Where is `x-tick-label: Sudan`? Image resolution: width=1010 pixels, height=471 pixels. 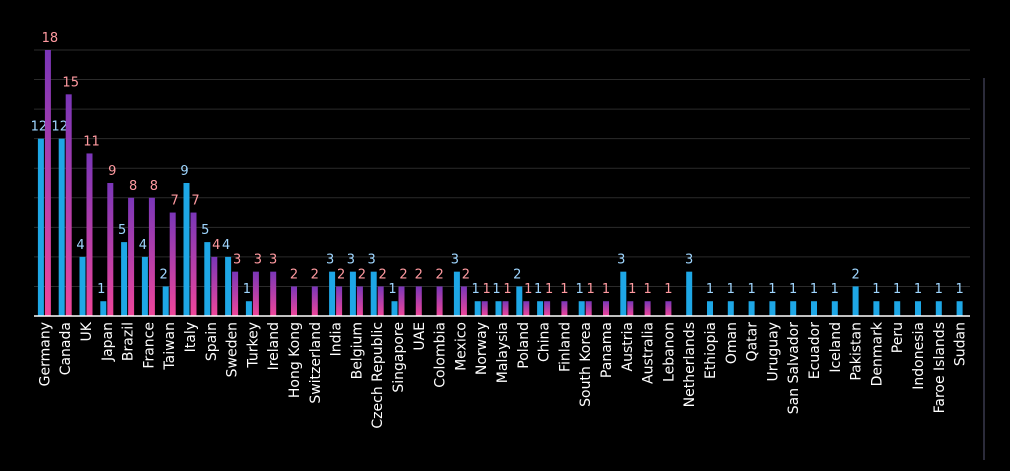 x-tick-label: Sudan is located at coordinates (961, 344).